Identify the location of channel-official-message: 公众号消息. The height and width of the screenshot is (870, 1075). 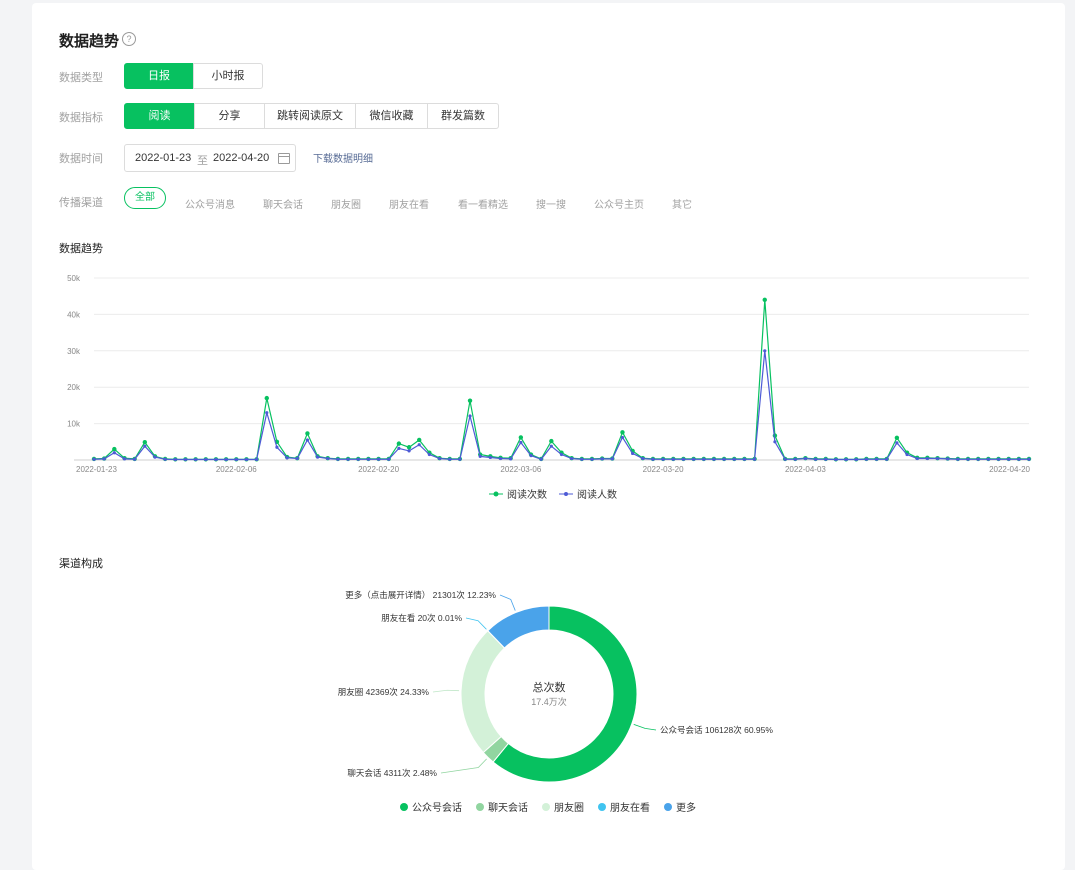
(210, 205).